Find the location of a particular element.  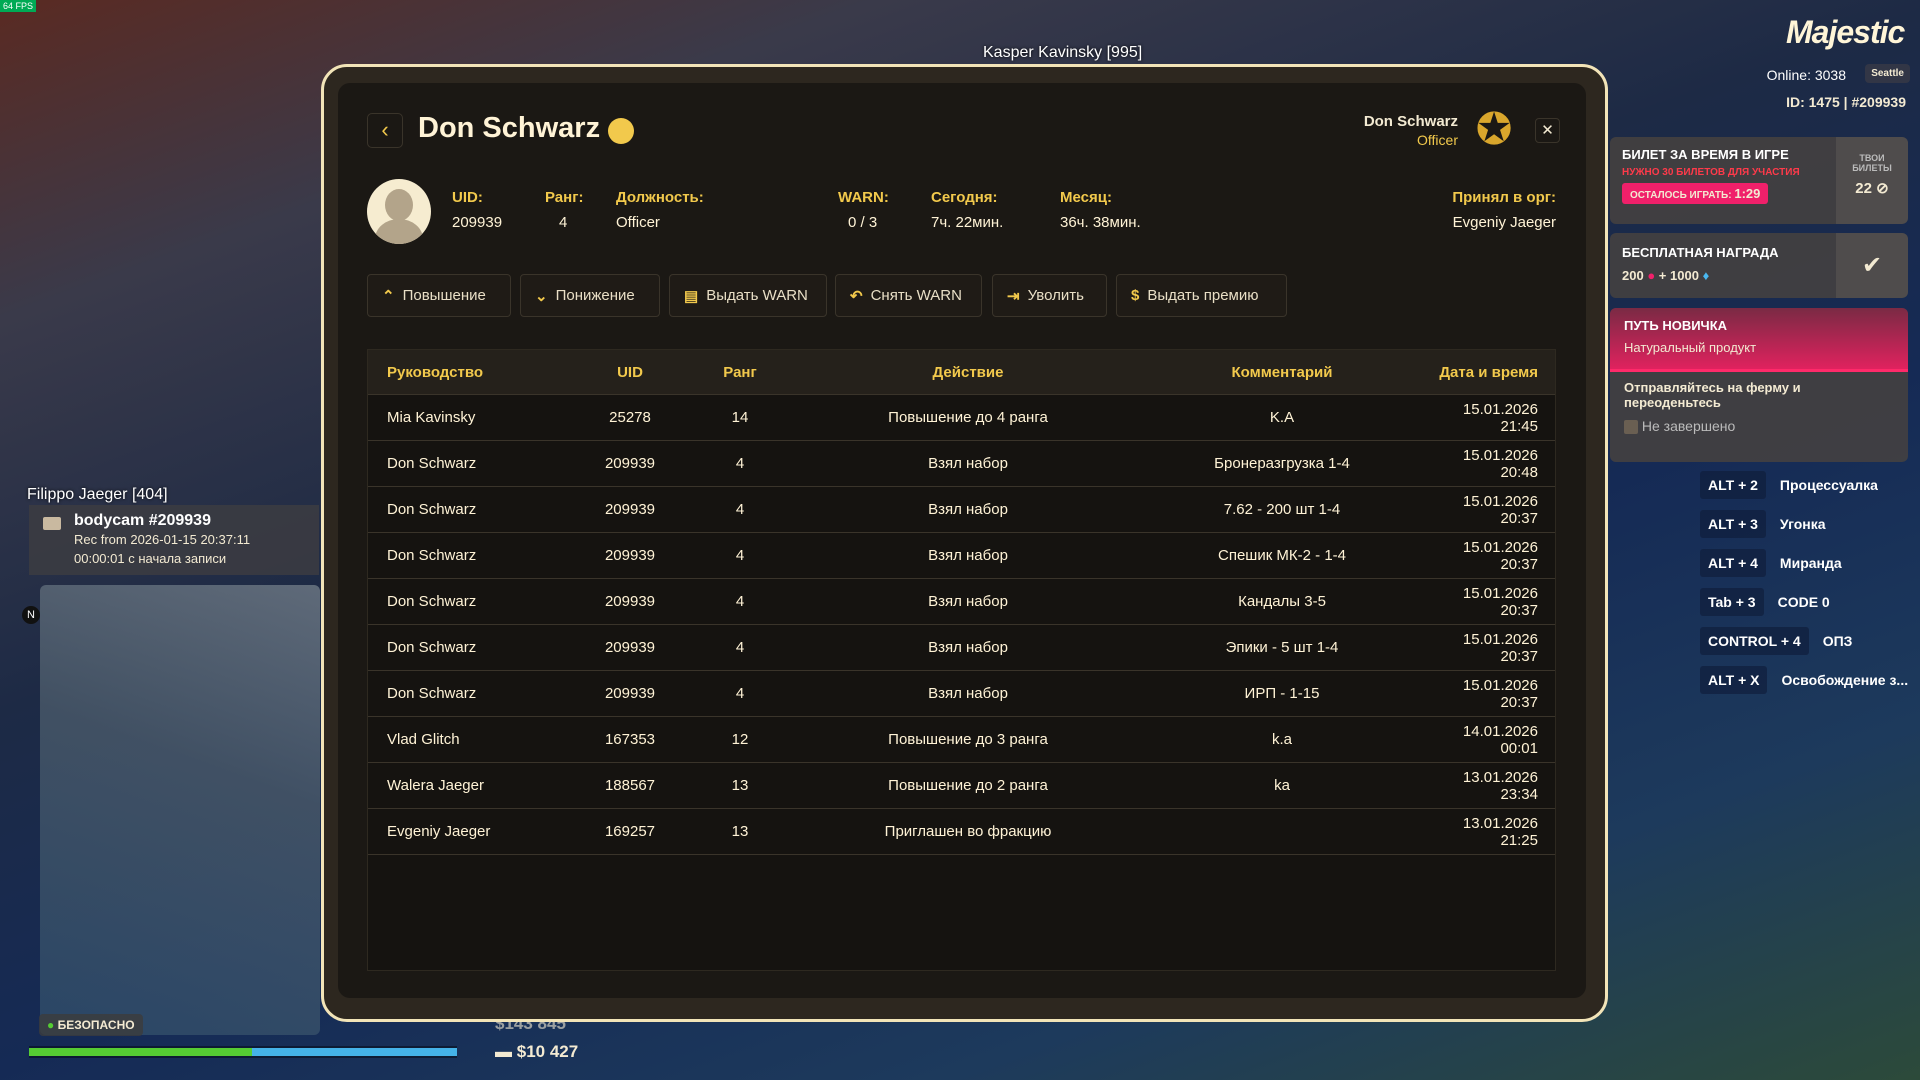

cell: Кандалы 3-5 is located at coordinates (1282, 601).